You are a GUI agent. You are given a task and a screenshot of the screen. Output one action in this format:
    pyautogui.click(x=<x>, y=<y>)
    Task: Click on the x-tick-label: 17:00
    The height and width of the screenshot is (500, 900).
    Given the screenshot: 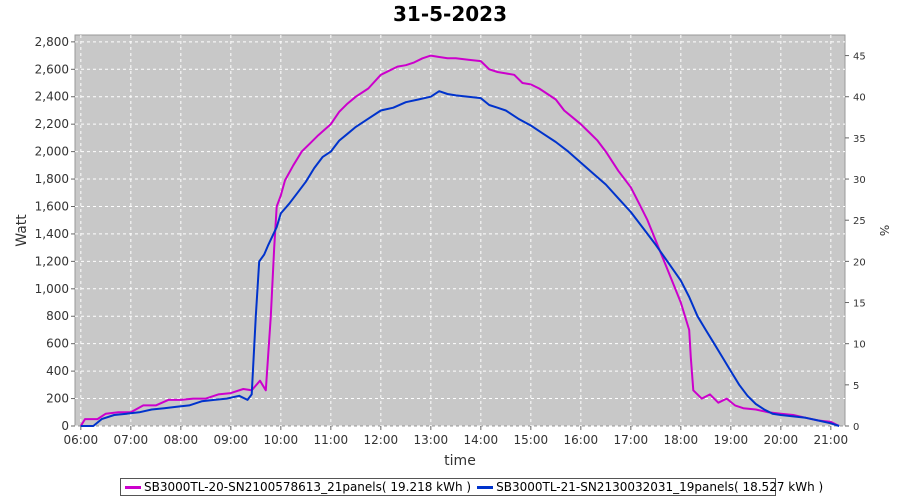 What is the action you would take?
    pyautogui.click(x=631, y=440)
    